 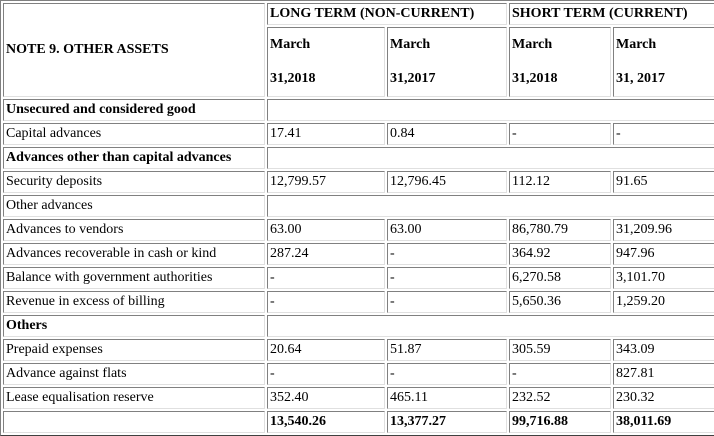 What do you see at coordinates (663, 374) in the screenshot?
I see `value-cell: 827.81` at bounding box center [663, 374].